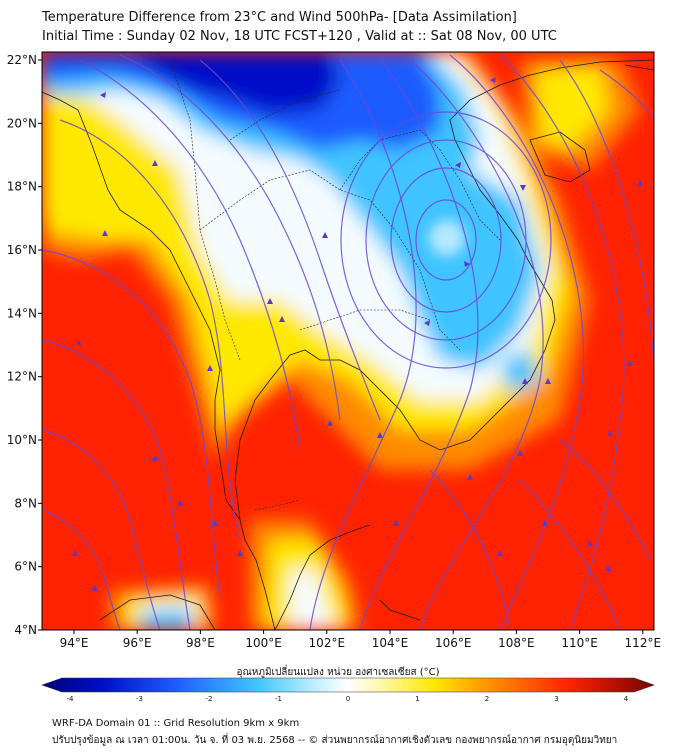  I want to click on colorbar-tick-label: -1, so click(278, 699).